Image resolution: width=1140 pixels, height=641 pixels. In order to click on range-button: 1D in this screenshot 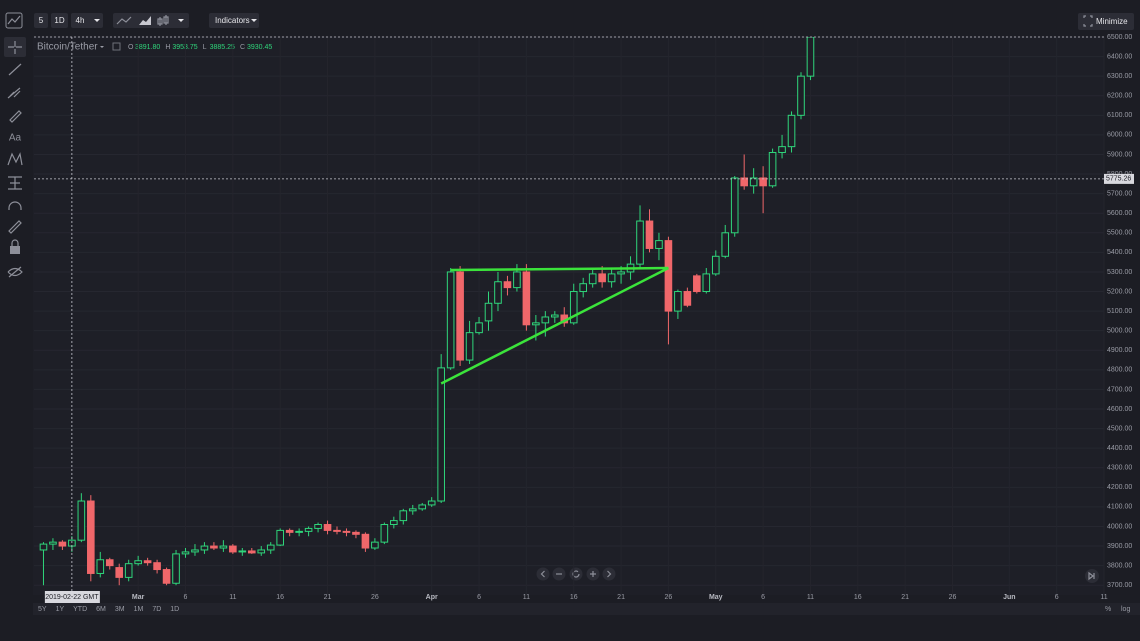, I will do `click(174, 609)`.